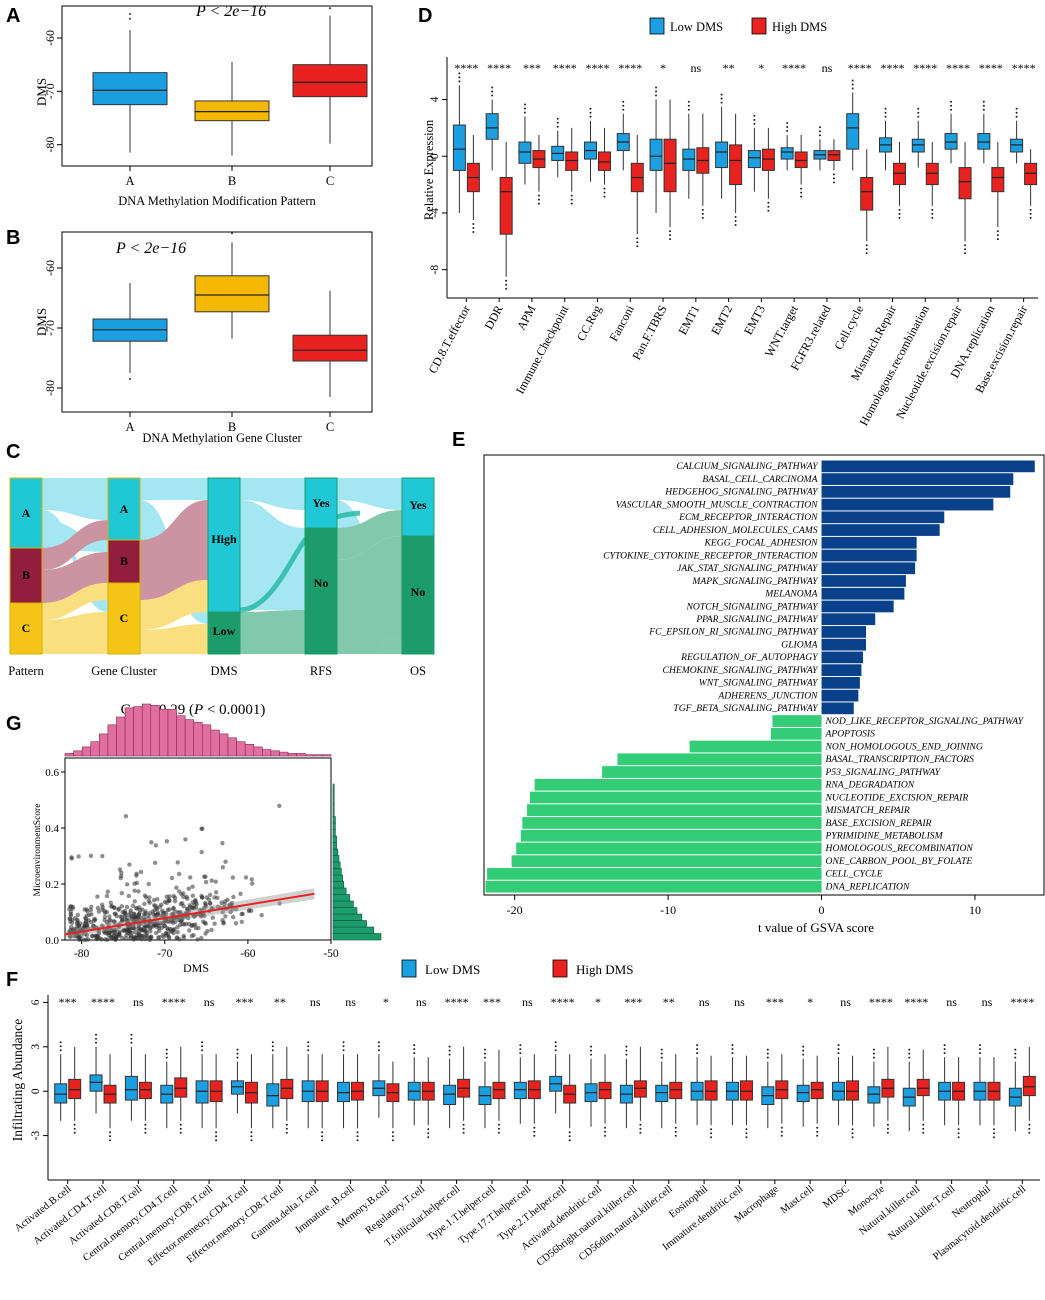  I want to click on bar-cell-cycle, so click(654, 874).